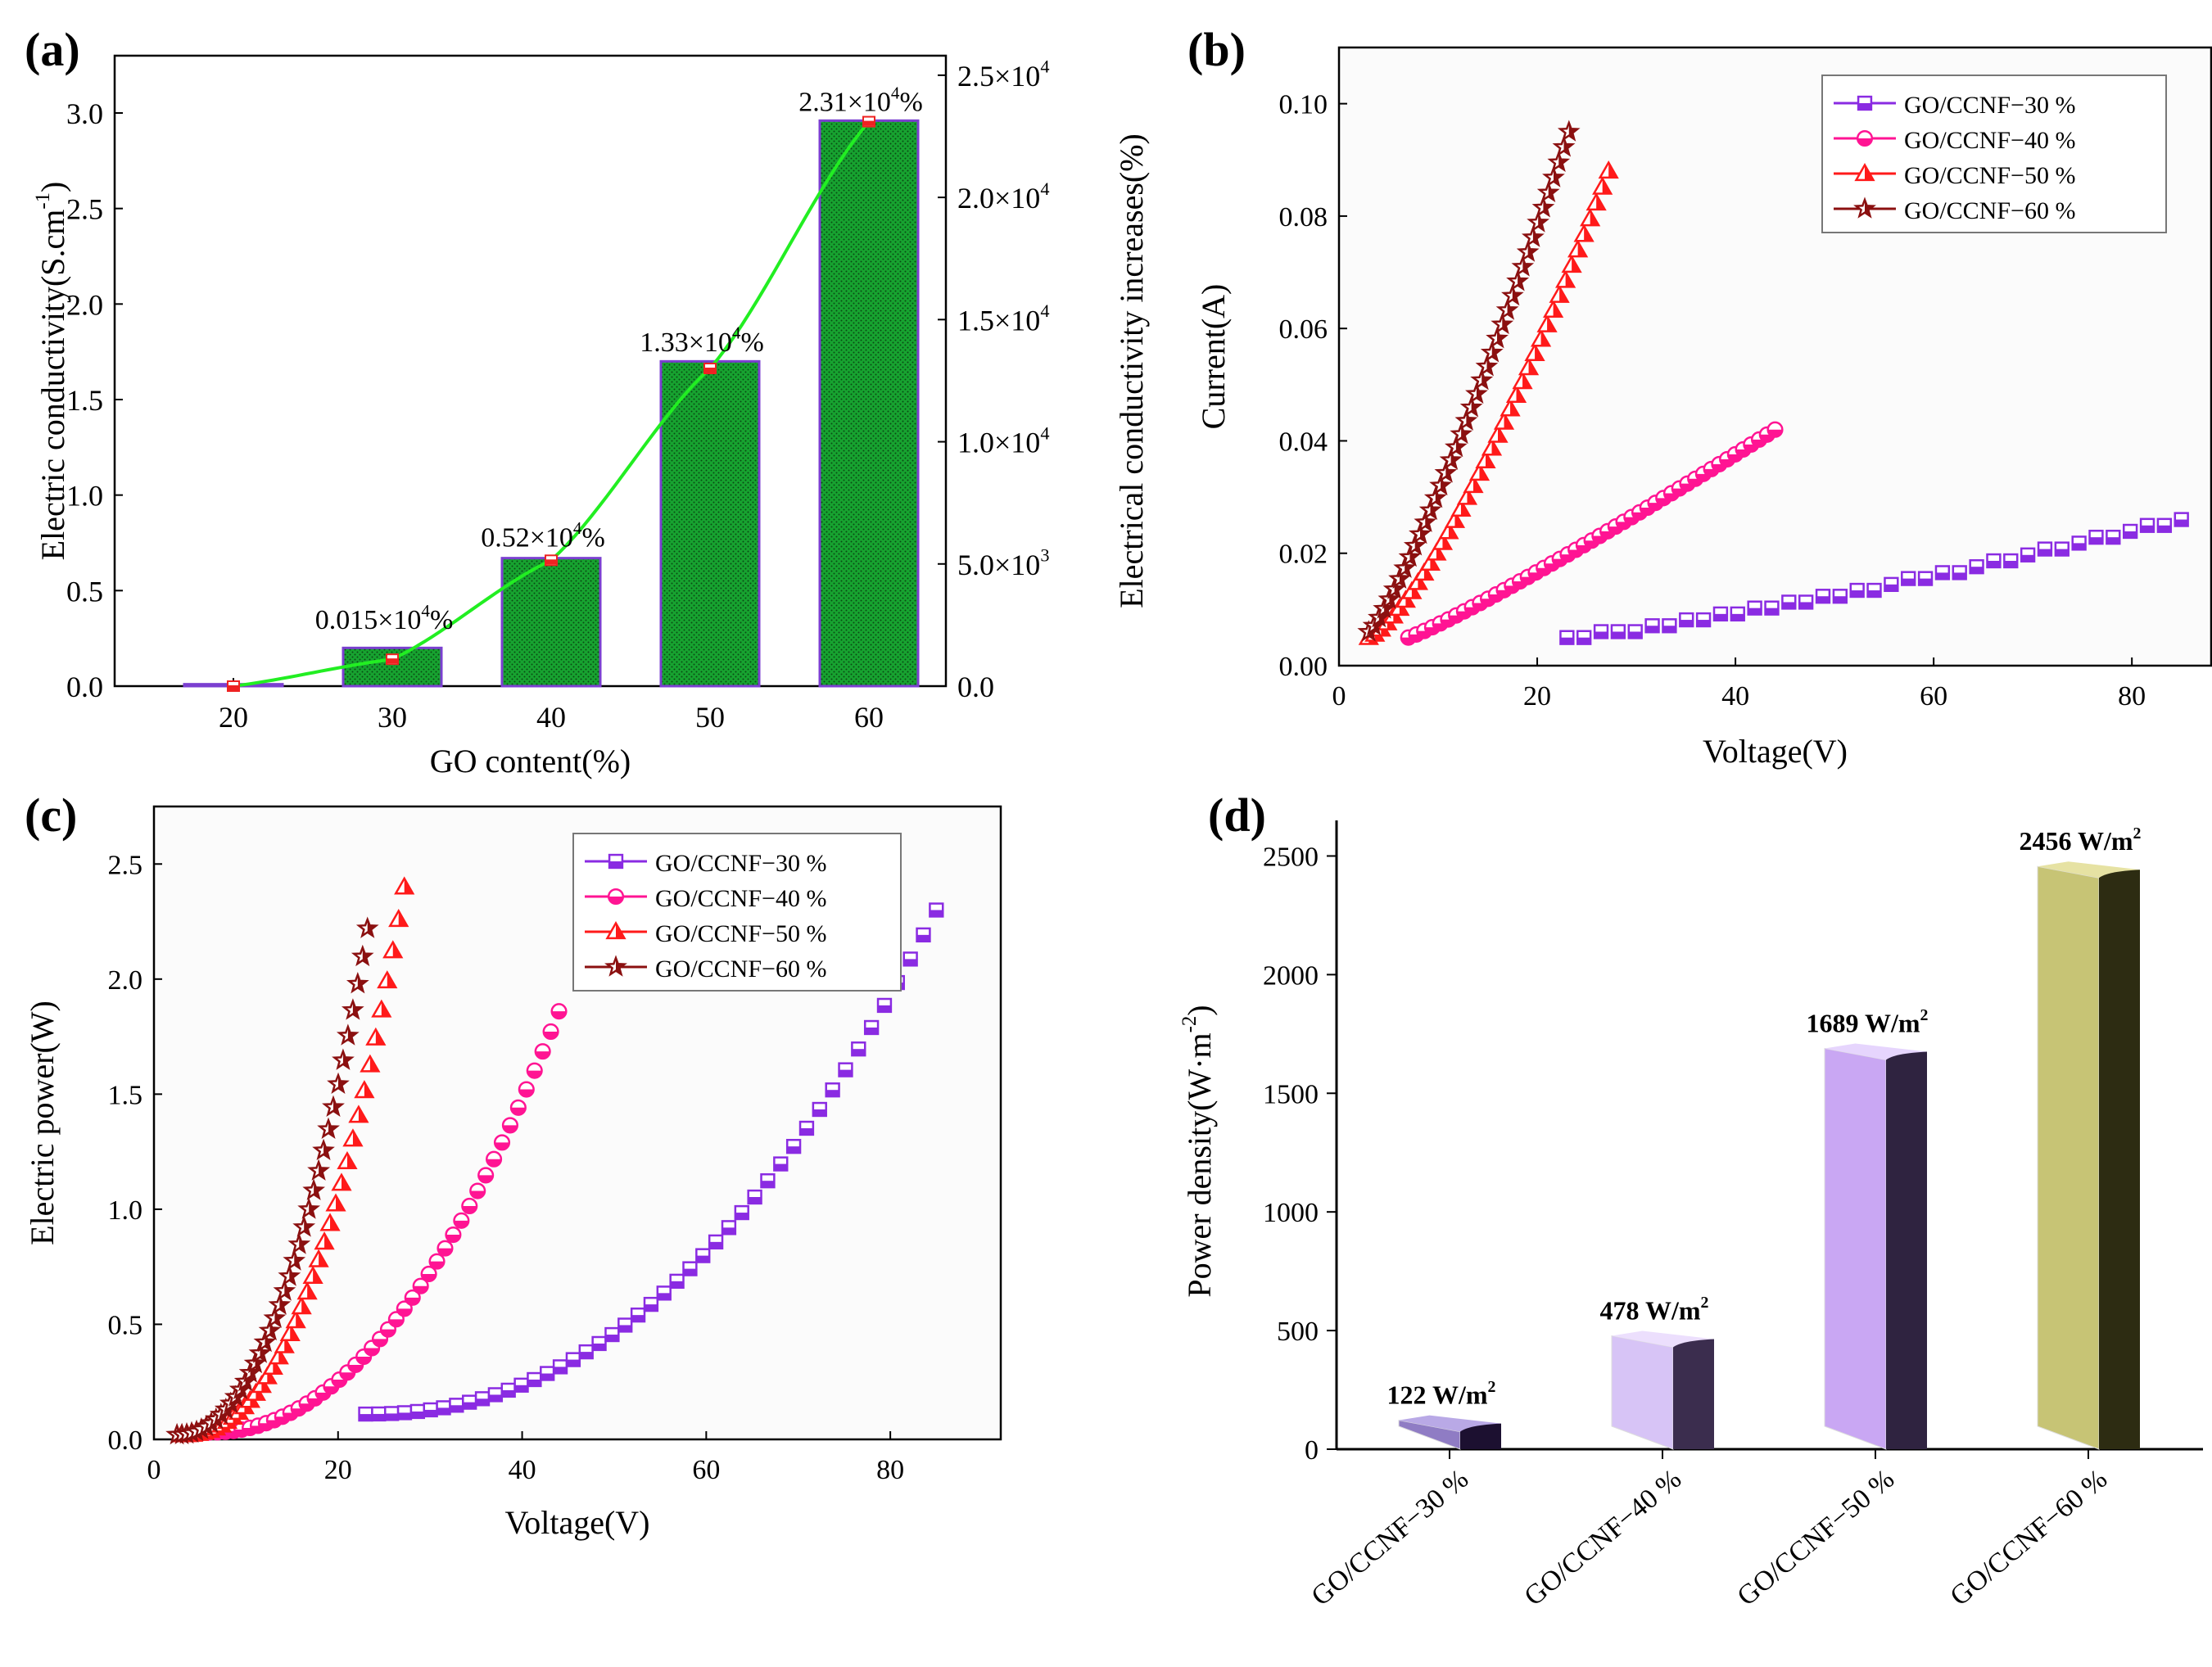  I want to click on bar-data-label: 122 W/m2, so click(1441, 1393).